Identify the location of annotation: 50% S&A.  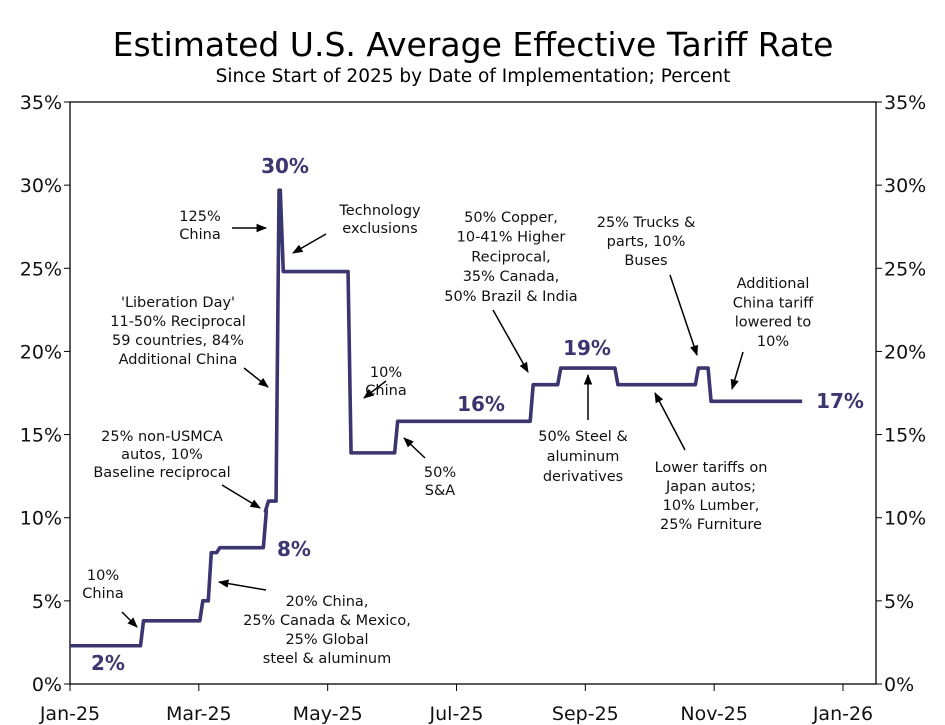
(429, 468).